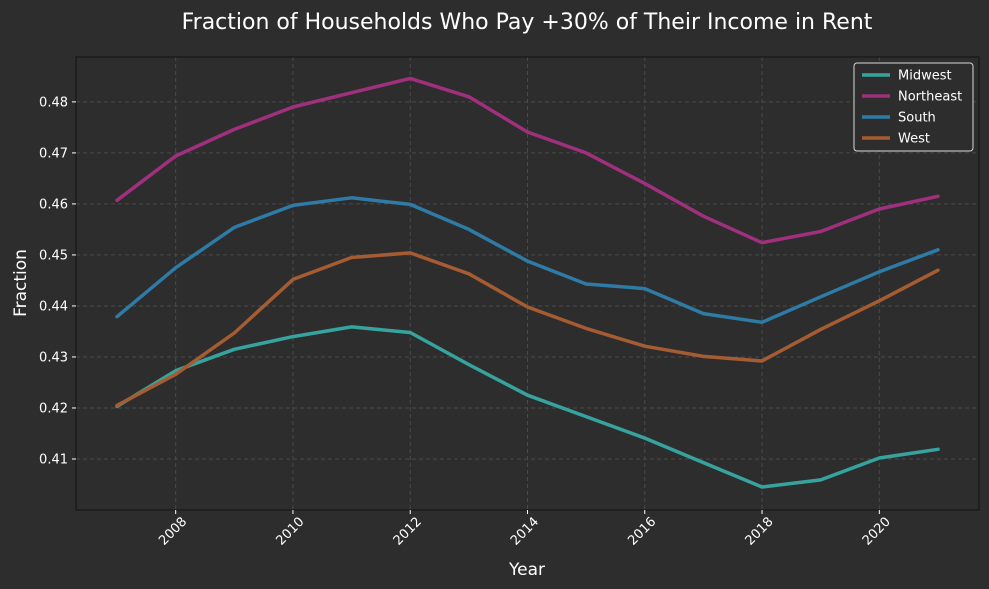 The height and width of the screenshot is (589, 989). I want to click on legend-label-midwest: Midwest, so click(925, 76).